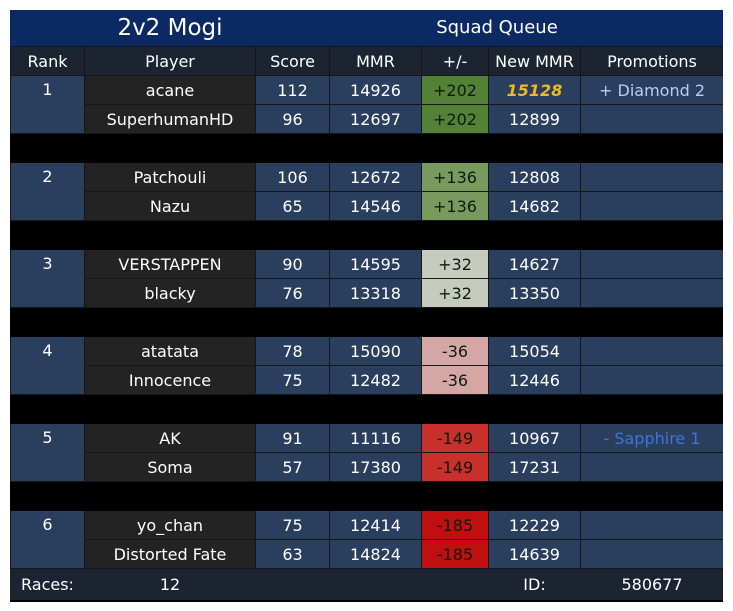 This screenshot has width=733, height=611. Describe the element at coordinates (292, 351) in the screenshot. I see `player-score: 78` at that location.